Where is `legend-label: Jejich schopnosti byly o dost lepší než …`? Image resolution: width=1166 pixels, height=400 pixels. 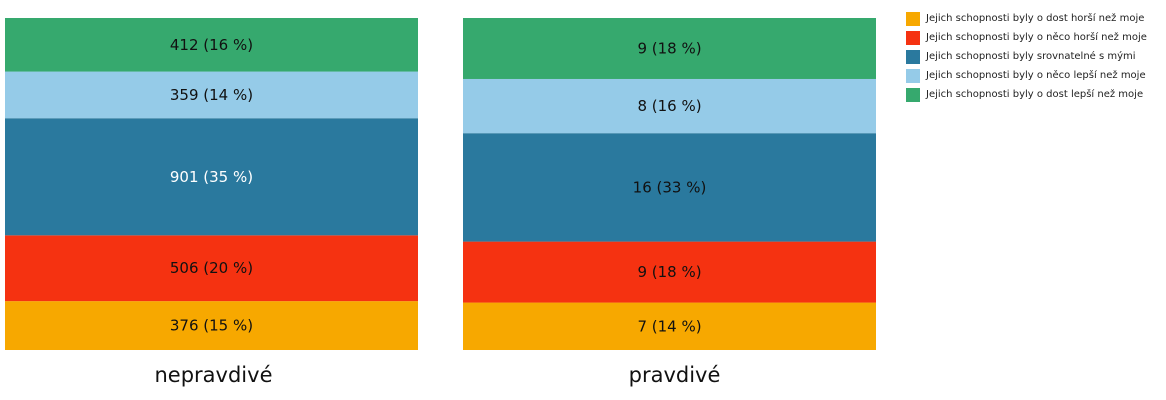
legend-label: Jejich schopnosti byly o dost lepší než … is located at coordinates (1035, 94).